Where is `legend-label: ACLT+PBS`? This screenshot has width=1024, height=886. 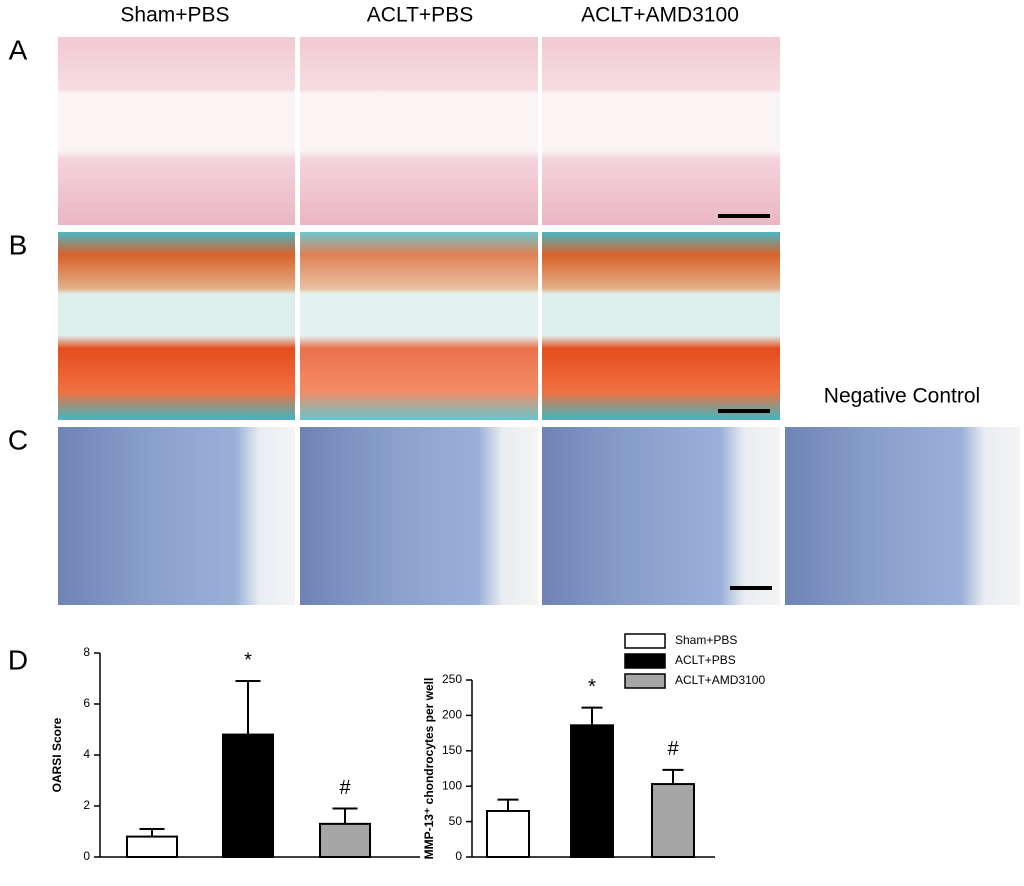
legend-label: ACLT+PBS is located at coordinates (705, 660).